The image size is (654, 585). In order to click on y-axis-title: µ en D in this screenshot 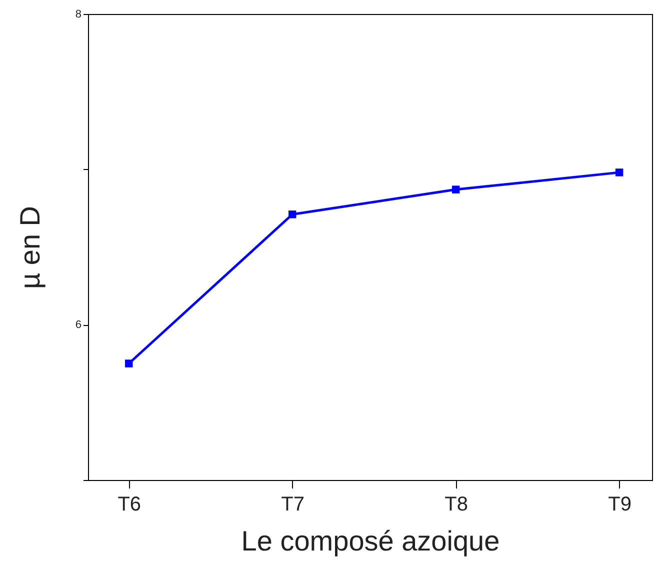, I will do `click(30, 248)`.